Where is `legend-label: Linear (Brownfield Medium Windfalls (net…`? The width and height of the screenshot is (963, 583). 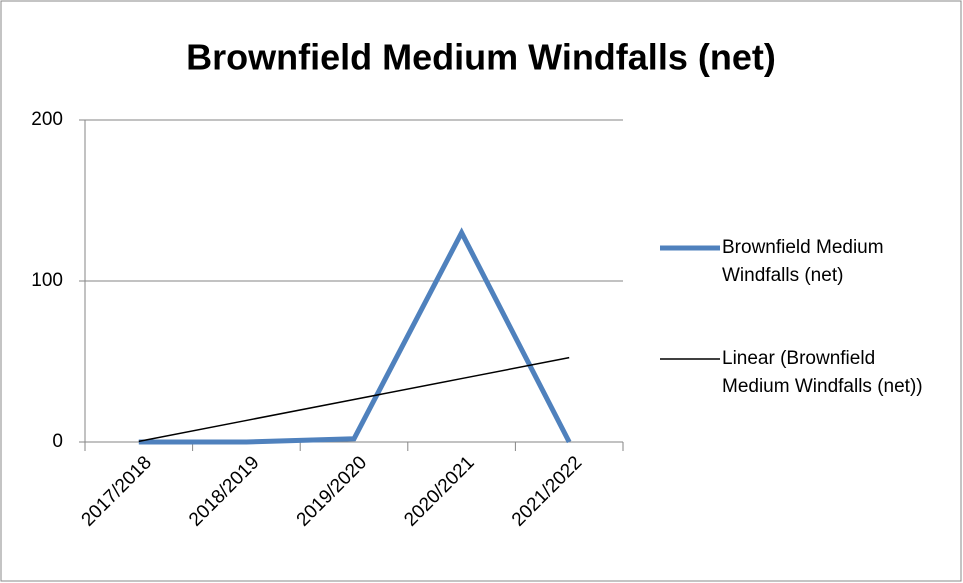 legend-label: Linear (Brownfield Medium Windfalls (net… is located at coordinates (822, 372).